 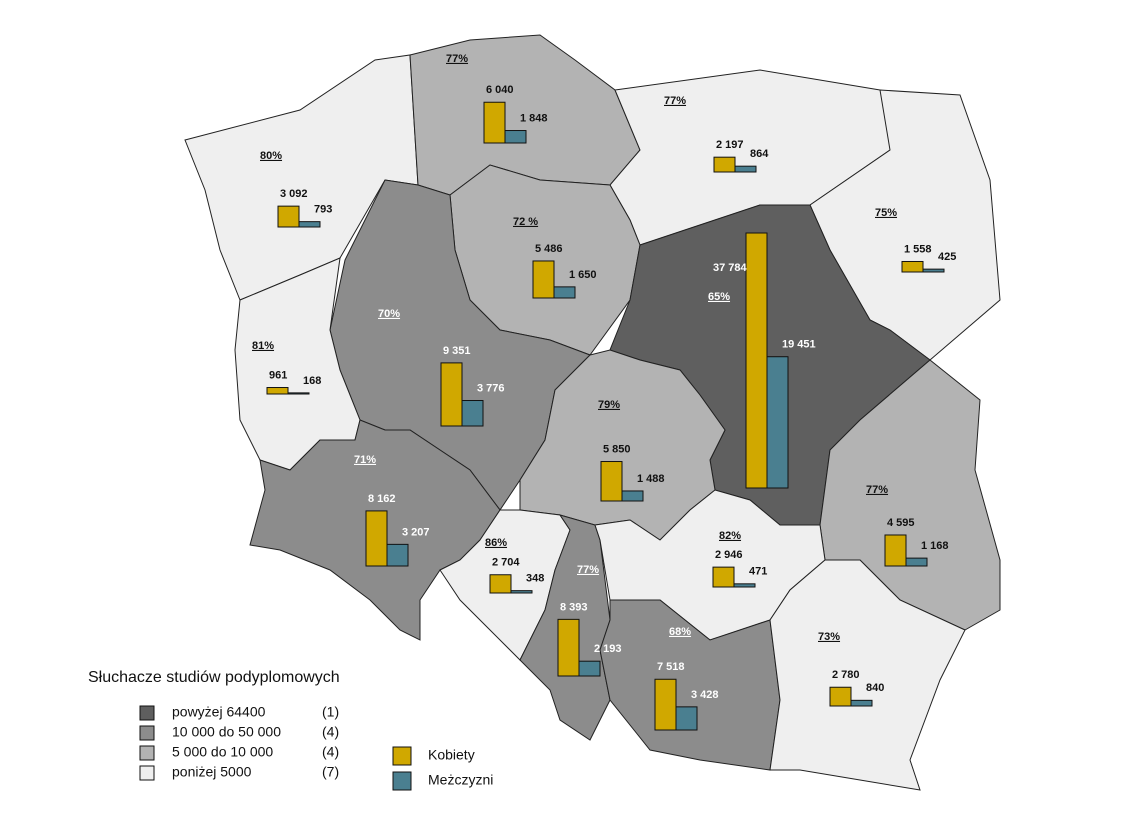 What do you see at coordinates (365, 460) in the screenshot?
I see `share-label: 71%` at bounding box center [365, 460].